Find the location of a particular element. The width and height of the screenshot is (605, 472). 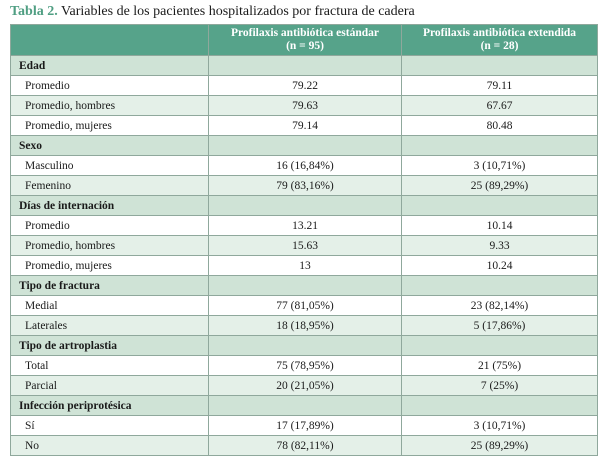

table-row: Promedio, hombres 15.63 9.33 is located at coordinates (304, 245).